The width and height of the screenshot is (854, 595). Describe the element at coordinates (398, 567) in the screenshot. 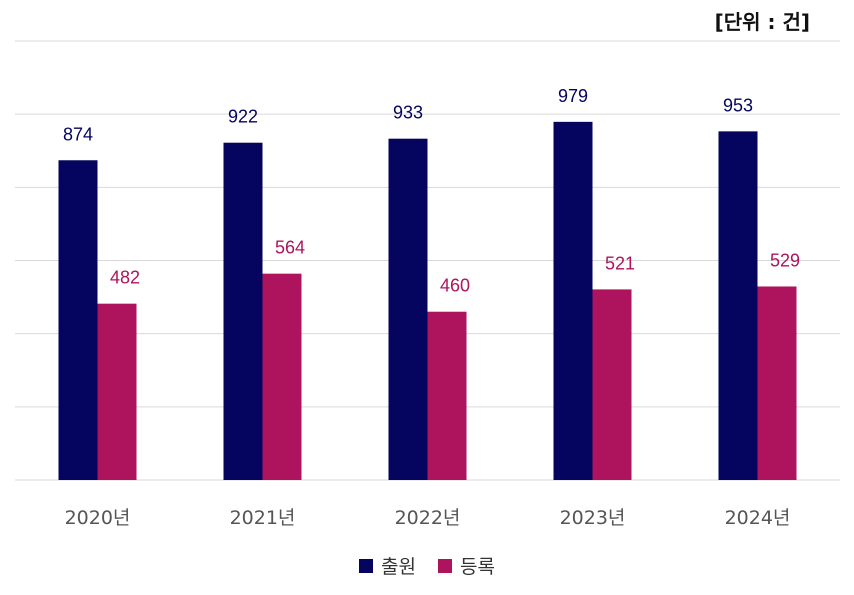

I see `legend-label-series1: 출원` at that location.